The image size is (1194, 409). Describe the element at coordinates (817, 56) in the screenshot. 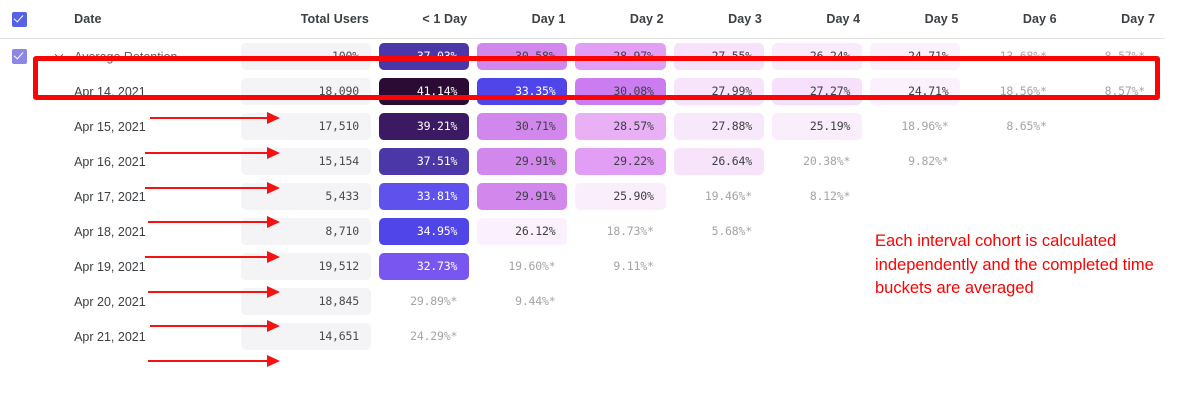

I see `retention-value: 26.24%` at that location.